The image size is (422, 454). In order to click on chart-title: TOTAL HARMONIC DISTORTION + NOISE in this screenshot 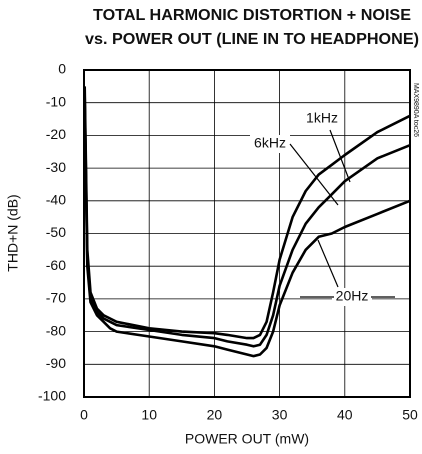, I will do `click(252, 15)`.